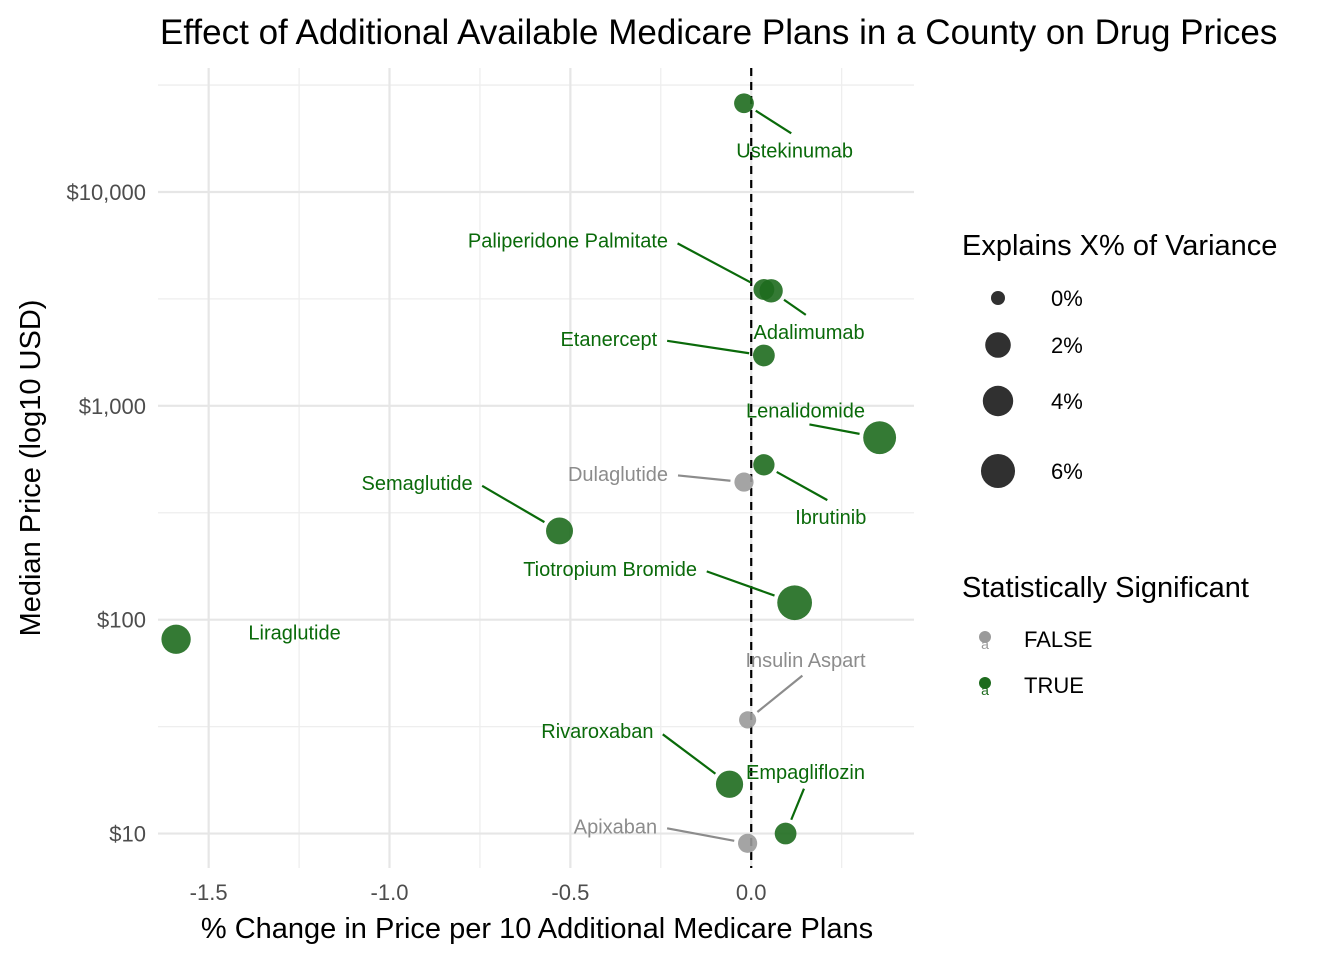 The width and height of the screenshot is (1344, 960). Describe the element at coordinates (797, 804) in the screenshot. I see `connector-empagliflozin` at that location.